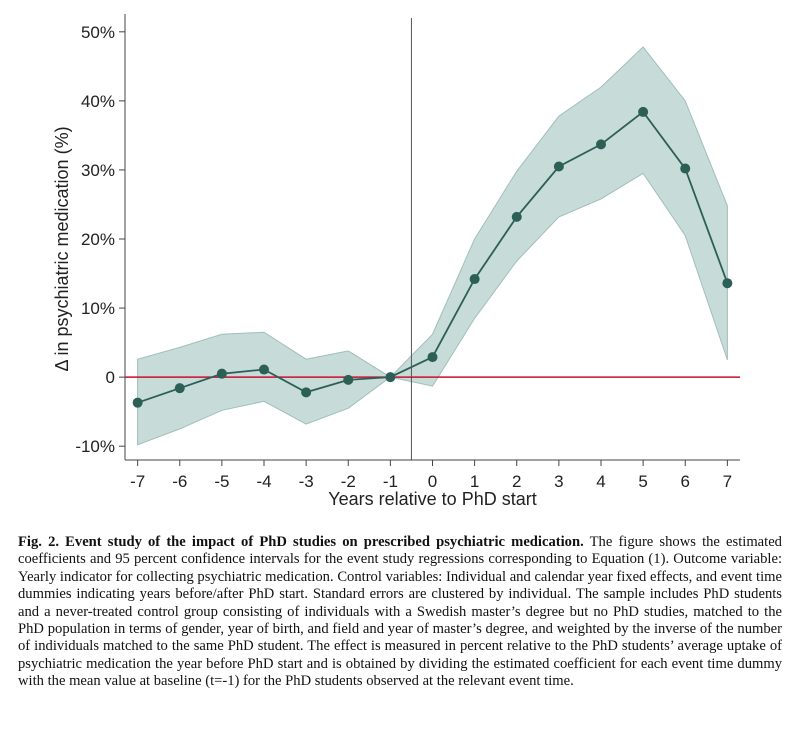  Describe the element at coordinates (221, 481) in the screenshot. I see `x-tick-label: -5` at that location.